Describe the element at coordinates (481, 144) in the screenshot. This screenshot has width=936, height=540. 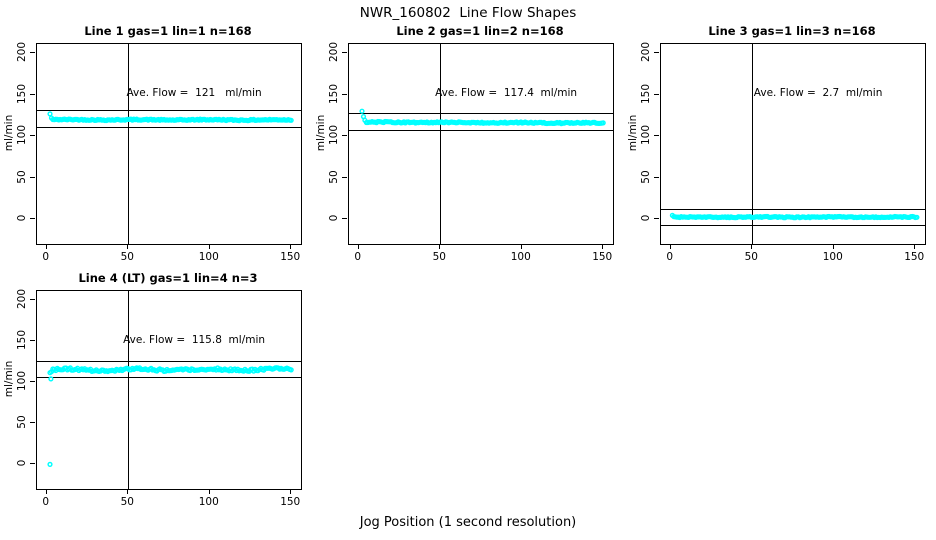
I see `plot-area: Ave. Flow = 117.4 ml/min` at that location.